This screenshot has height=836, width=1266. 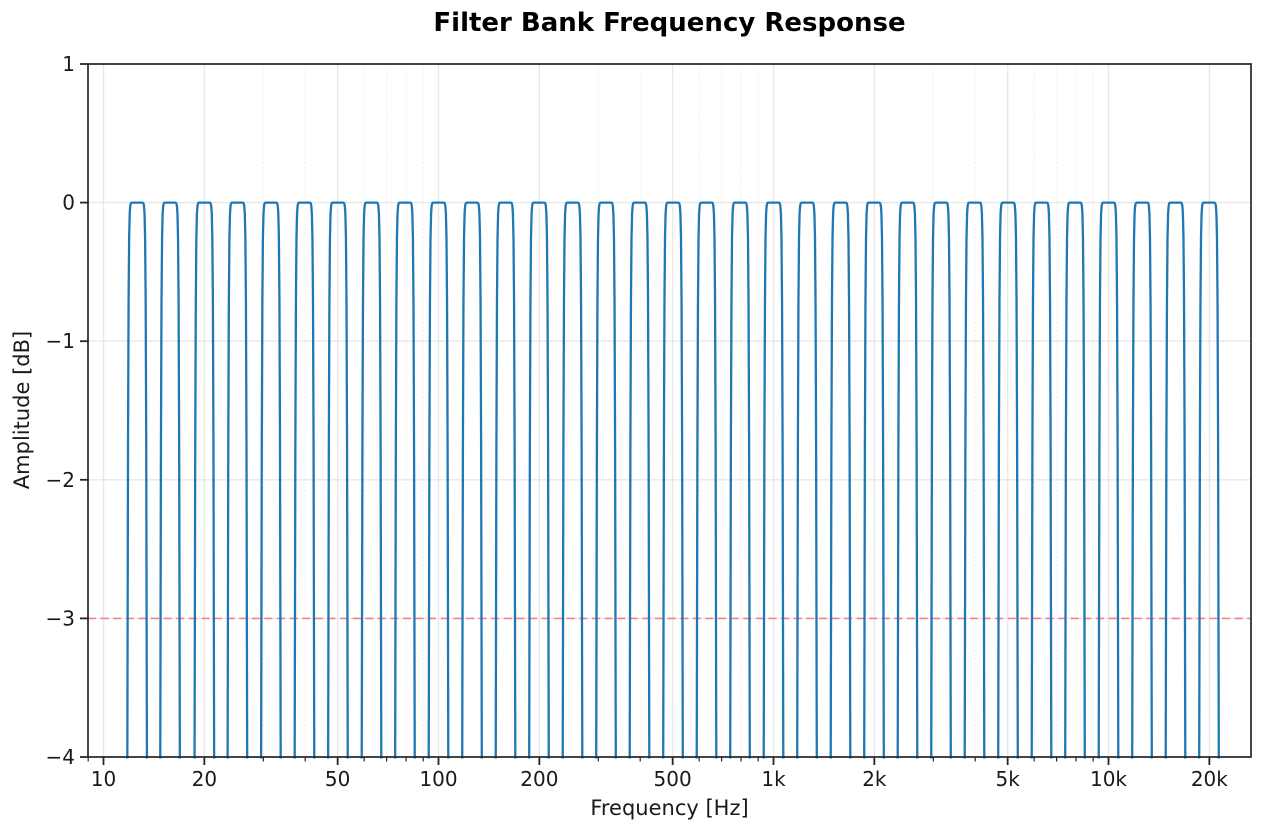 I want to click on y-tick-label: −3, so click(x=60, y=618).